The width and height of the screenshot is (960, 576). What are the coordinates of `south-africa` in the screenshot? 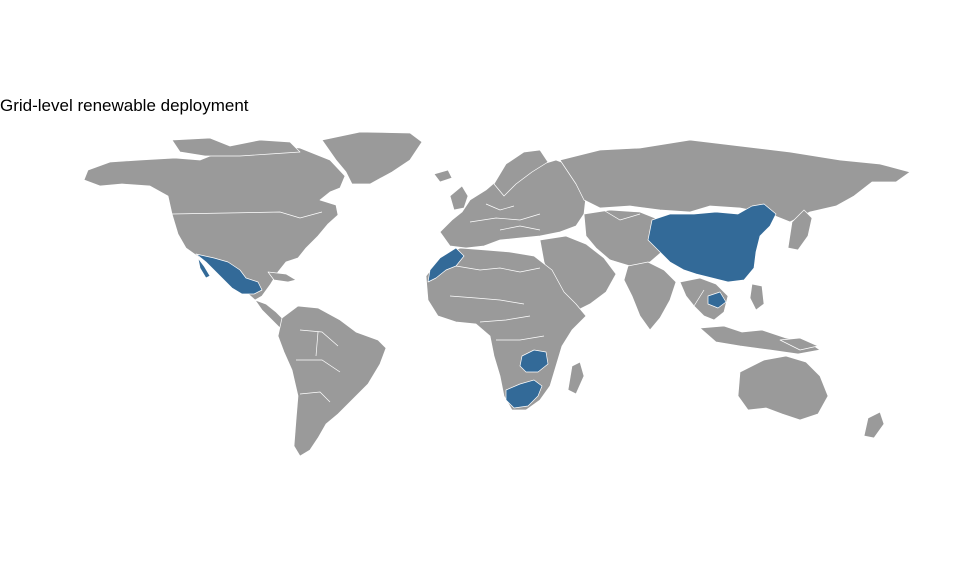 It's located at (524, 394).